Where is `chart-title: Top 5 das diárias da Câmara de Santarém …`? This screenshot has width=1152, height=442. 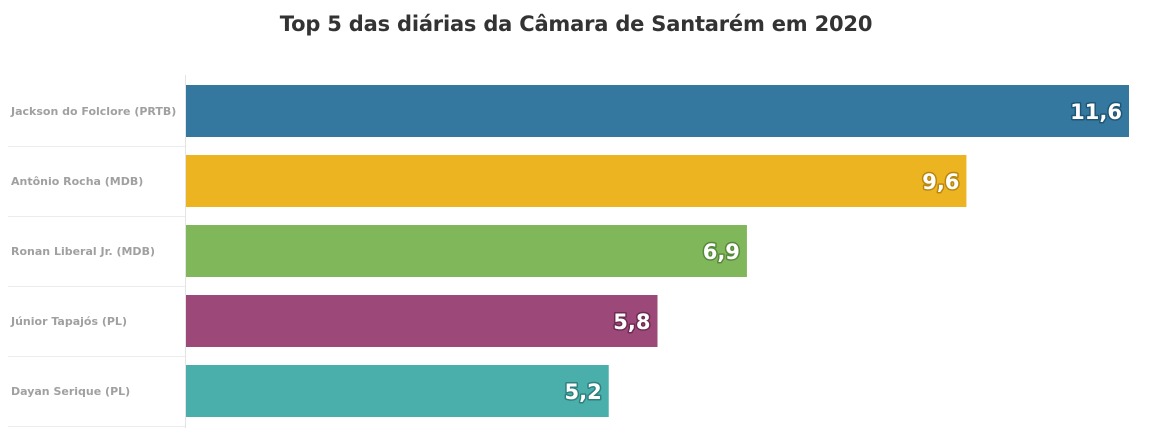
chart-title: Top 5 das diárias da Câmara de Santarém … is located at coordinates (576, 24).